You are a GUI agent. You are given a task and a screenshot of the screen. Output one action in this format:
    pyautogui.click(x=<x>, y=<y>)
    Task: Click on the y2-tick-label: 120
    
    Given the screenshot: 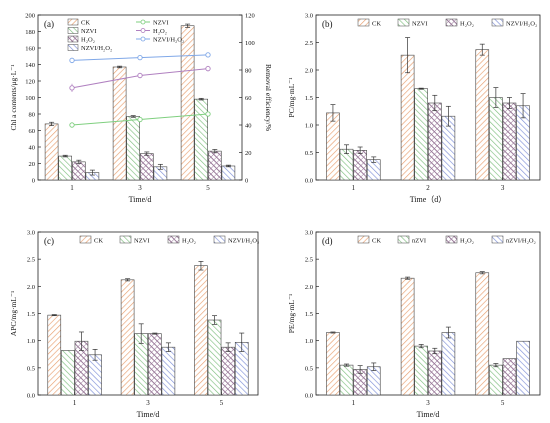 What is the action you would take?
    pyautogui.click(x=250, y=16)
    